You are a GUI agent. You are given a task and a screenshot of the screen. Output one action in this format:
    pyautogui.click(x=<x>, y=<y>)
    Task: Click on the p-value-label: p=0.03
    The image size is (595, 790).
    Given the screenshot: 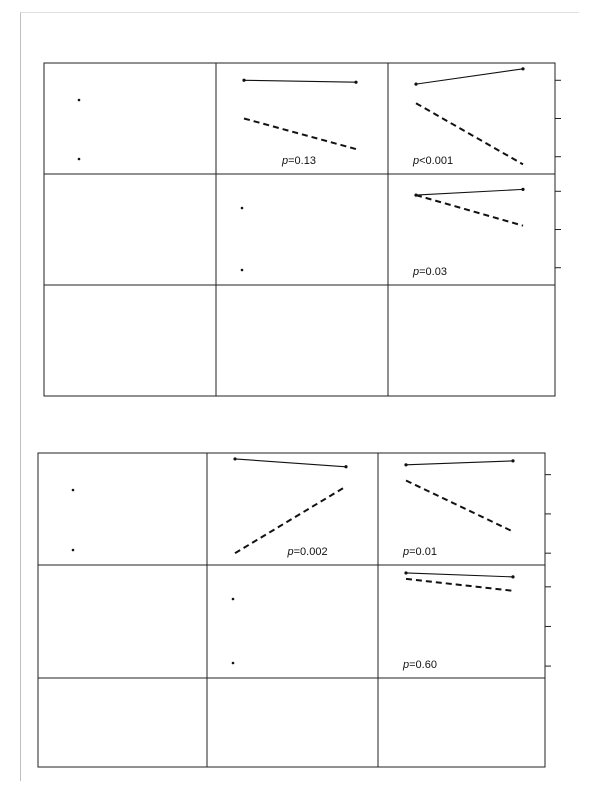 What is the action you would take?
    pyautogui.click(x=429, y=272)
    